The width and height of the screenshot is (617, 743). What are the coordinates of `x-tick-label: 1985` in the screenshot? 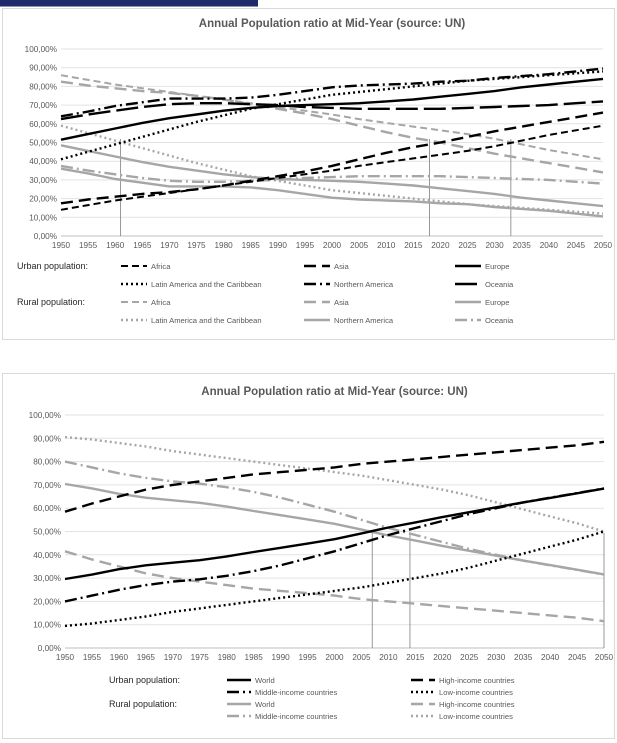 It's located at (251, 245).